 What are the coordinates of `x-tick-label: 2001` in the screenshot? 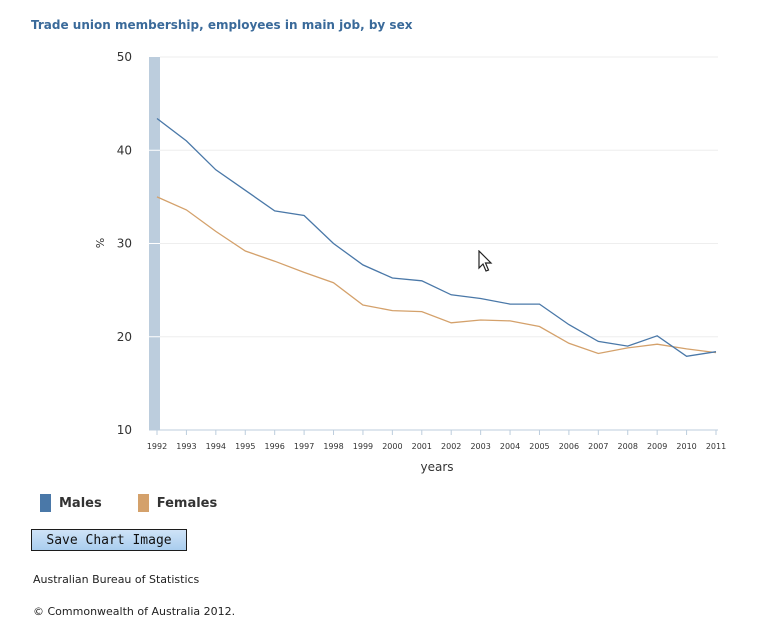 It's located at (422, 446).